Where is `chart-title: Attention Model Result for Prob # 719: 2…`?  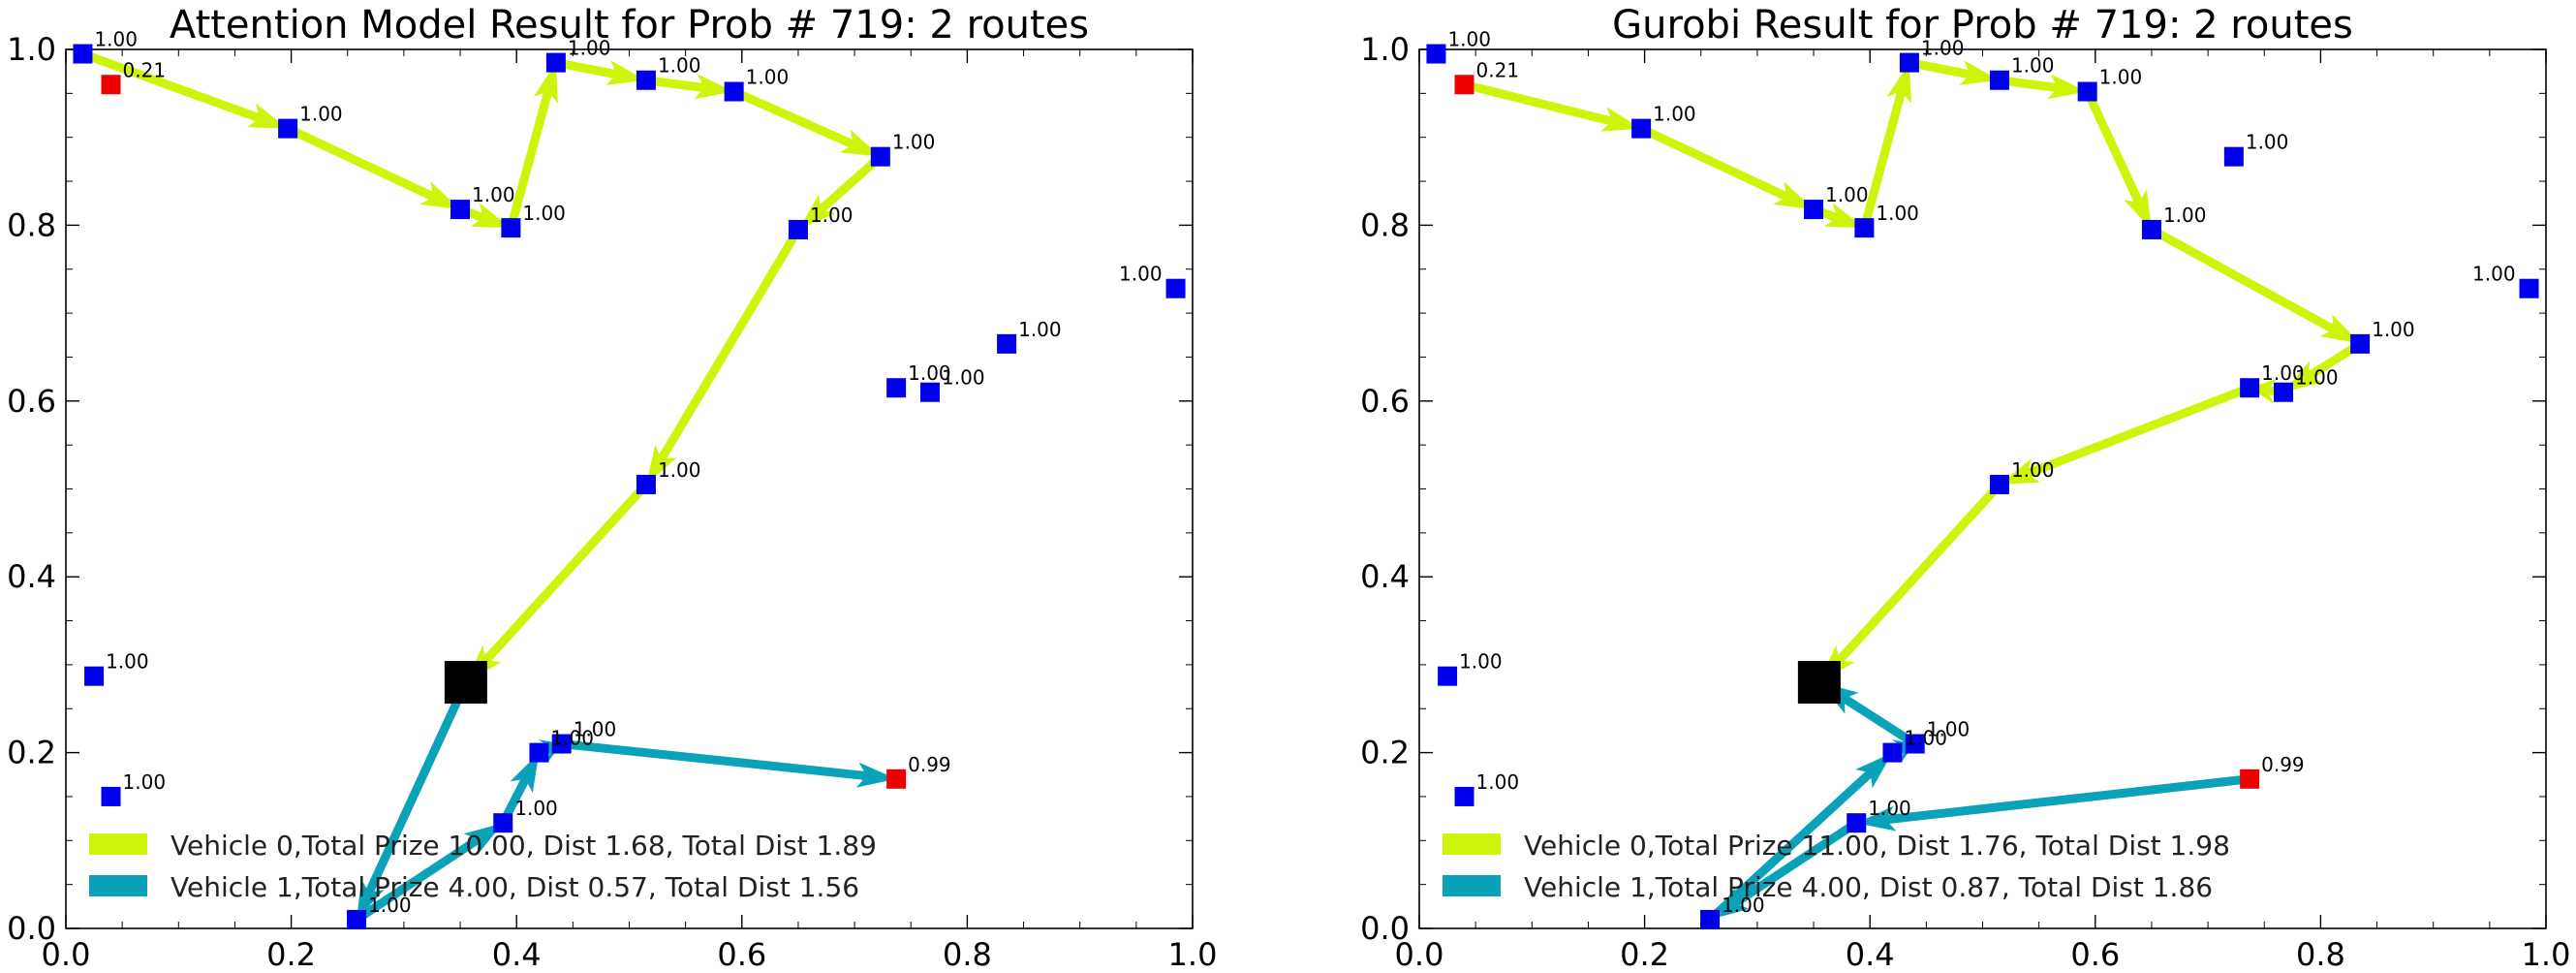 chart-title: Attention Model Result for Prob # 719: 2… is located at coordinates (629, 25).